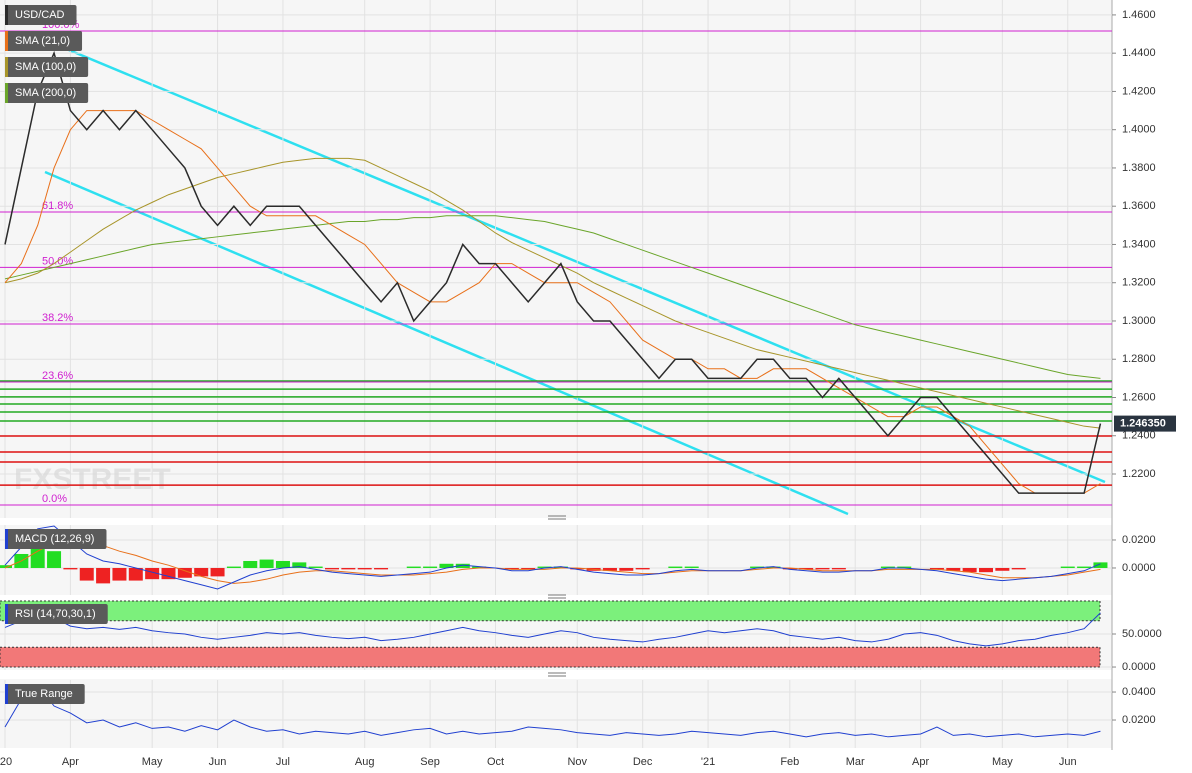 This screenshot has width=1192, height=773. I want to click on last-price-label: 1.246350, so click(1143, 424).